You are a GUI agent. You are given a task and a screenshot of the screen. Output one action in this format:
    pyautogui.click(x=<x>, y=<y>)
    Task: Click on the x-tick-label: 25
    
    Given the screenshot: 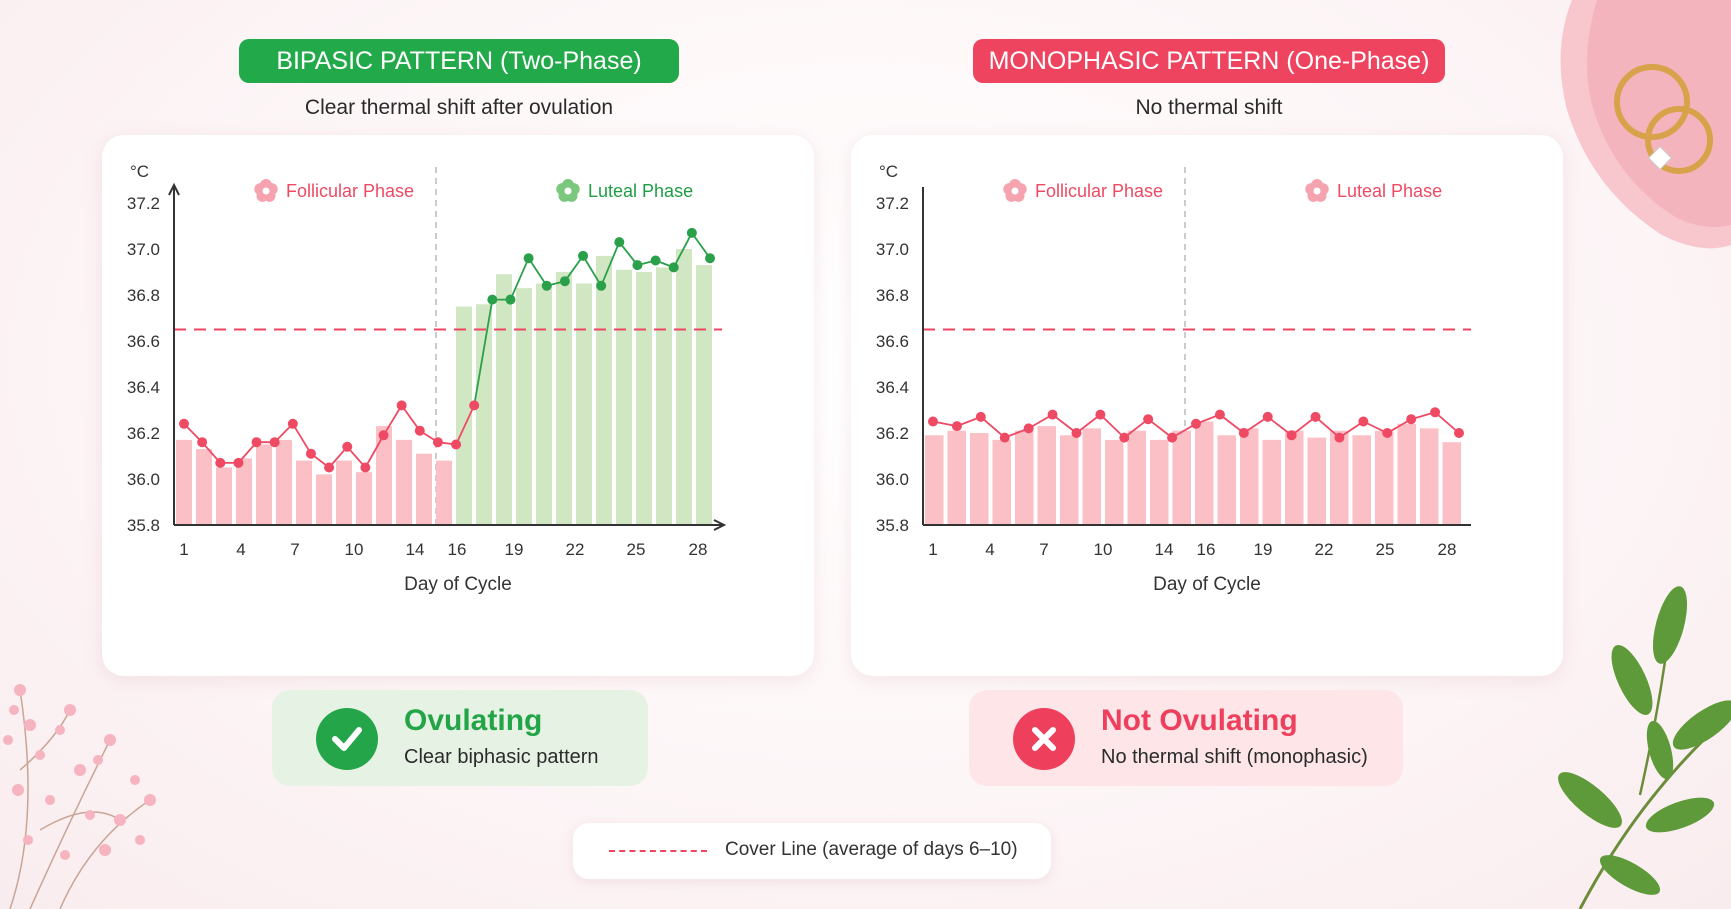 What is the action you would take?
    pyautogui.click(x=1385, y=549)
    